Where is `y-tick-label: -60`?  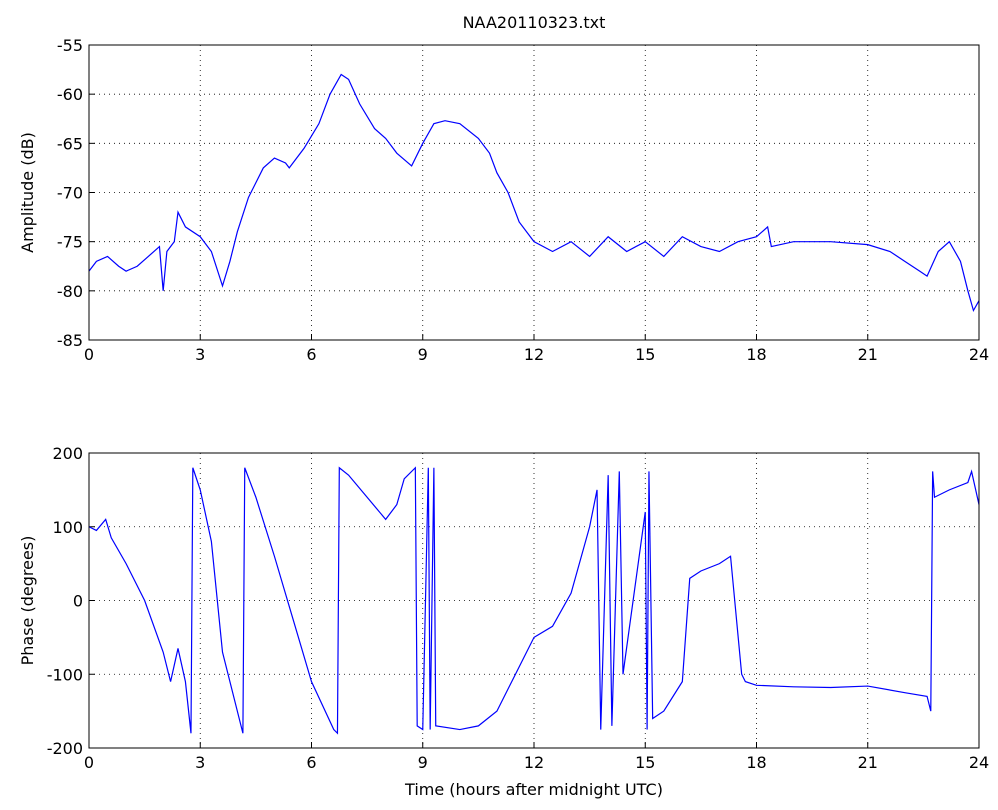
y-tick-label: -60 is located at coordinates (70, 94).